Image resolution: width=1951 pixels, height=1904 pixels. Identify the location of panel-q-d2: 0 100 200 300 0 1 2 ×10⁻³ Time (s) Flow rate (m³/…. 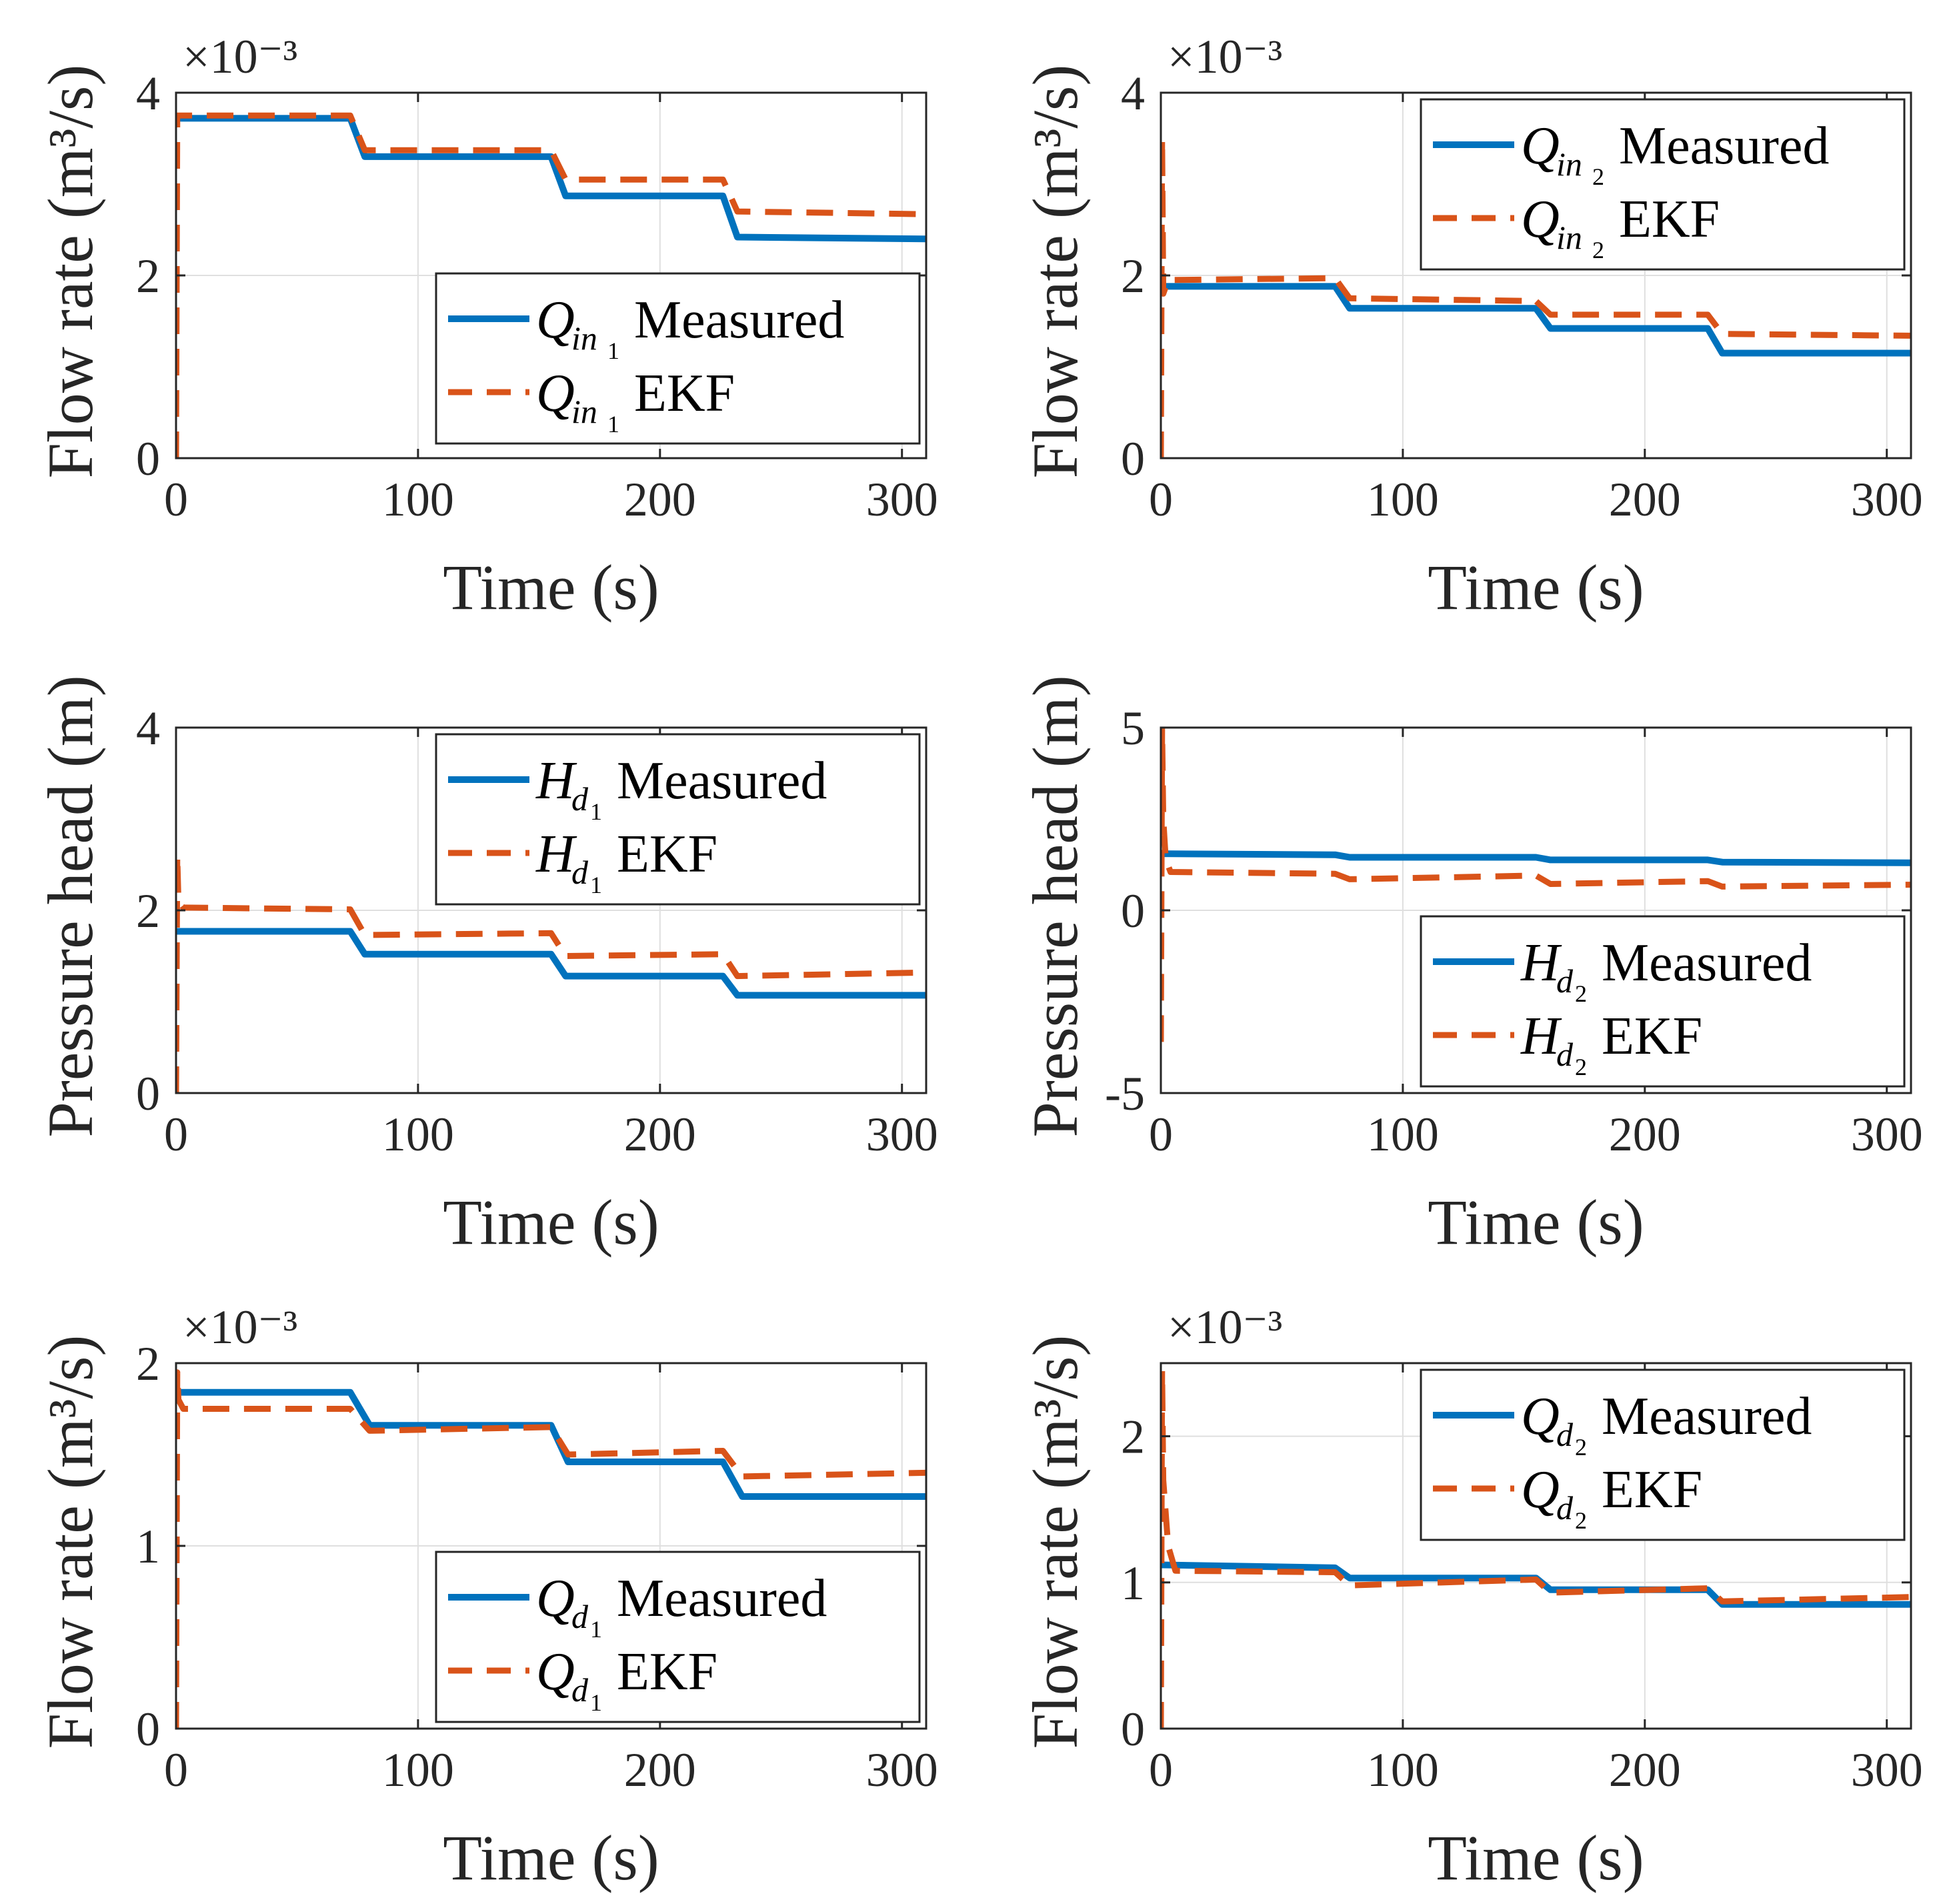
(1471, 1596).